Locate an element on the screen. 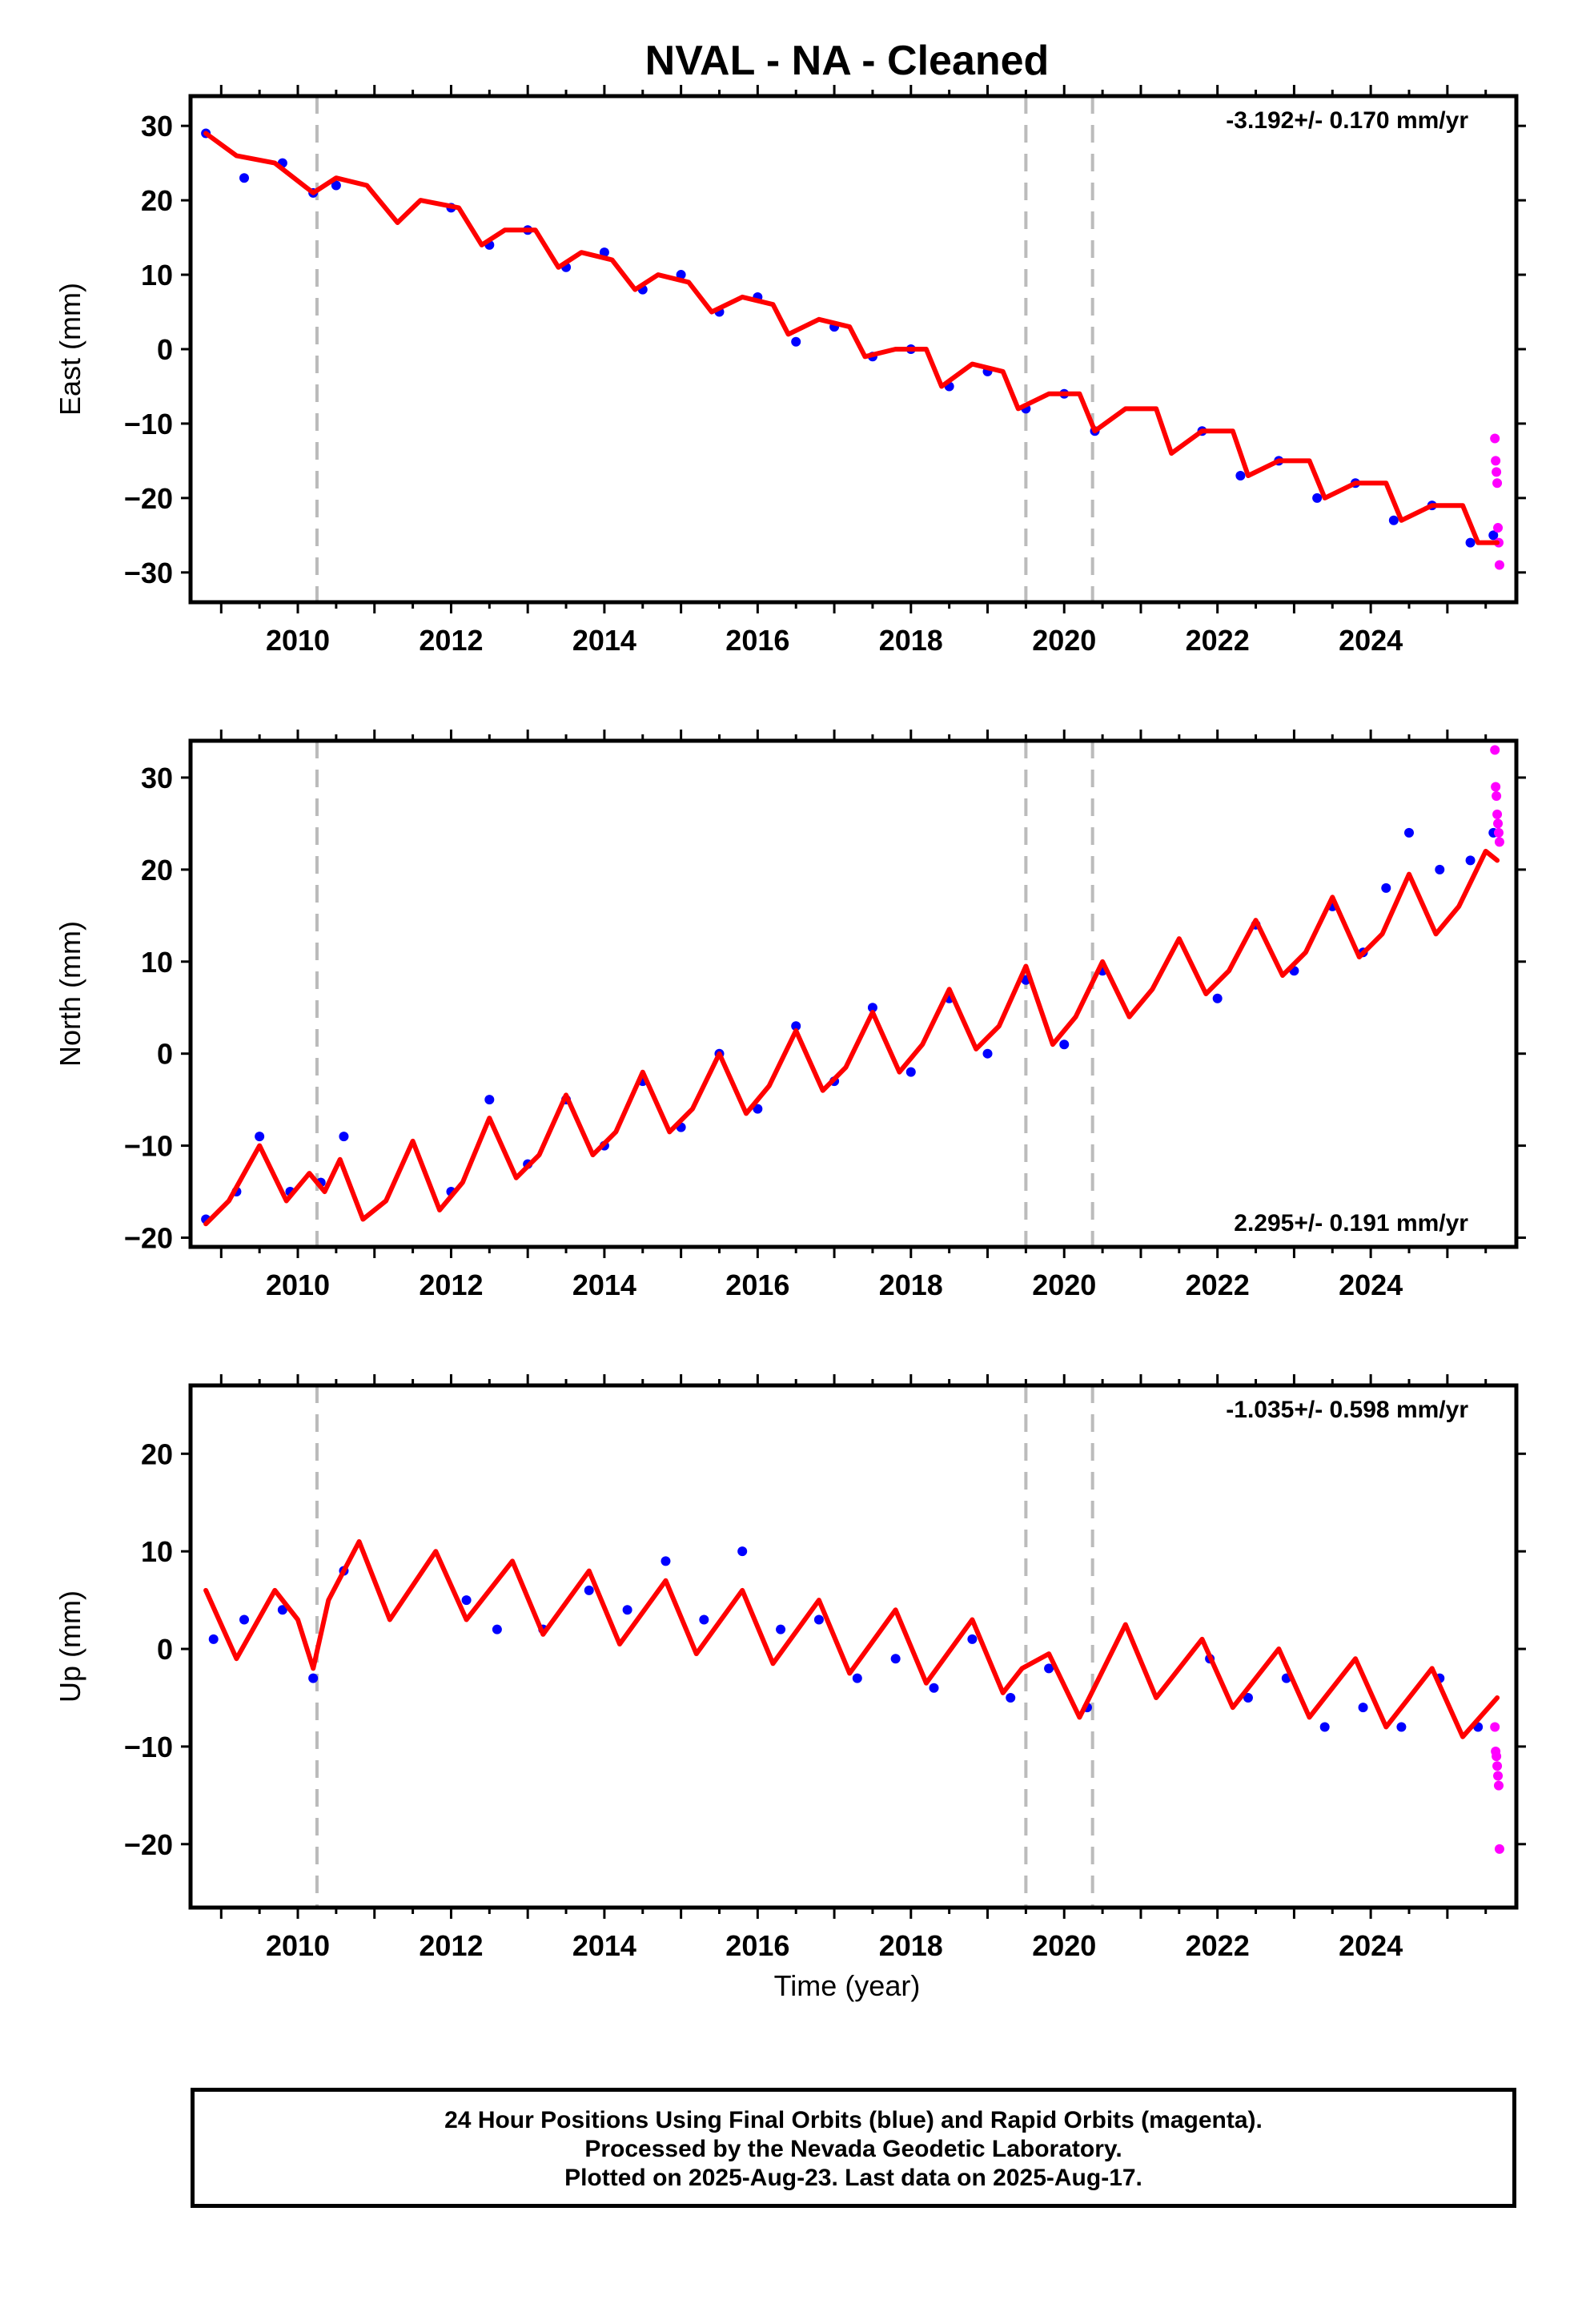  x-axis-label: Time (year) is located at coordinates (847, 1985).